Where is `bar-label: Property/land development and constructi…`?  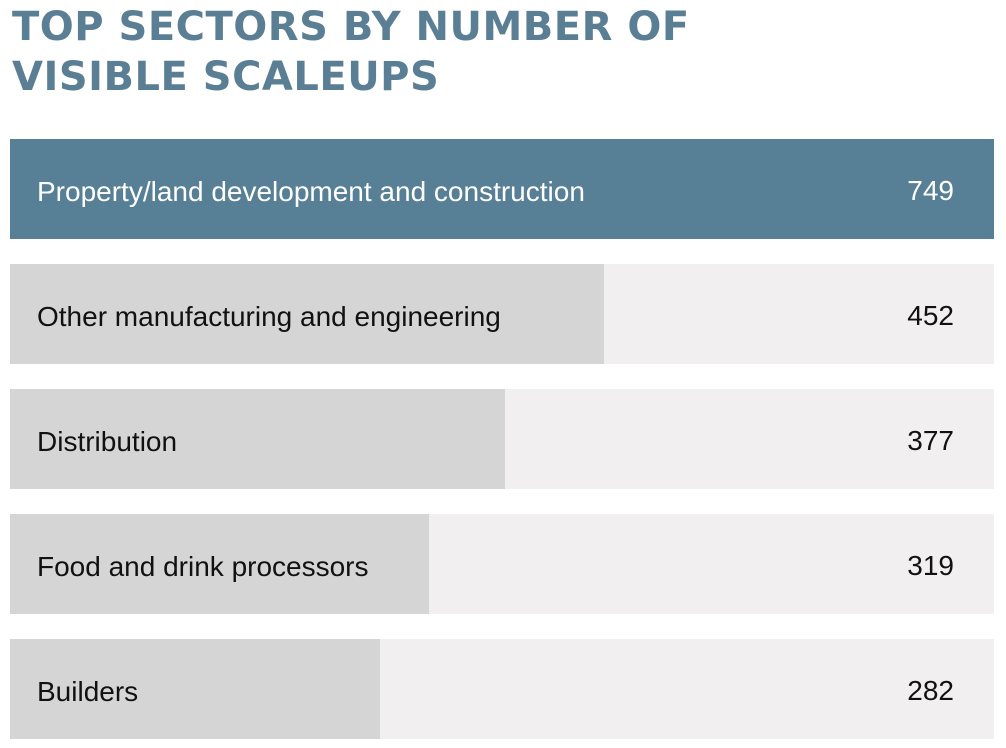 bar-label: Property/land development and constructi… is located at coordinates (311, 191).